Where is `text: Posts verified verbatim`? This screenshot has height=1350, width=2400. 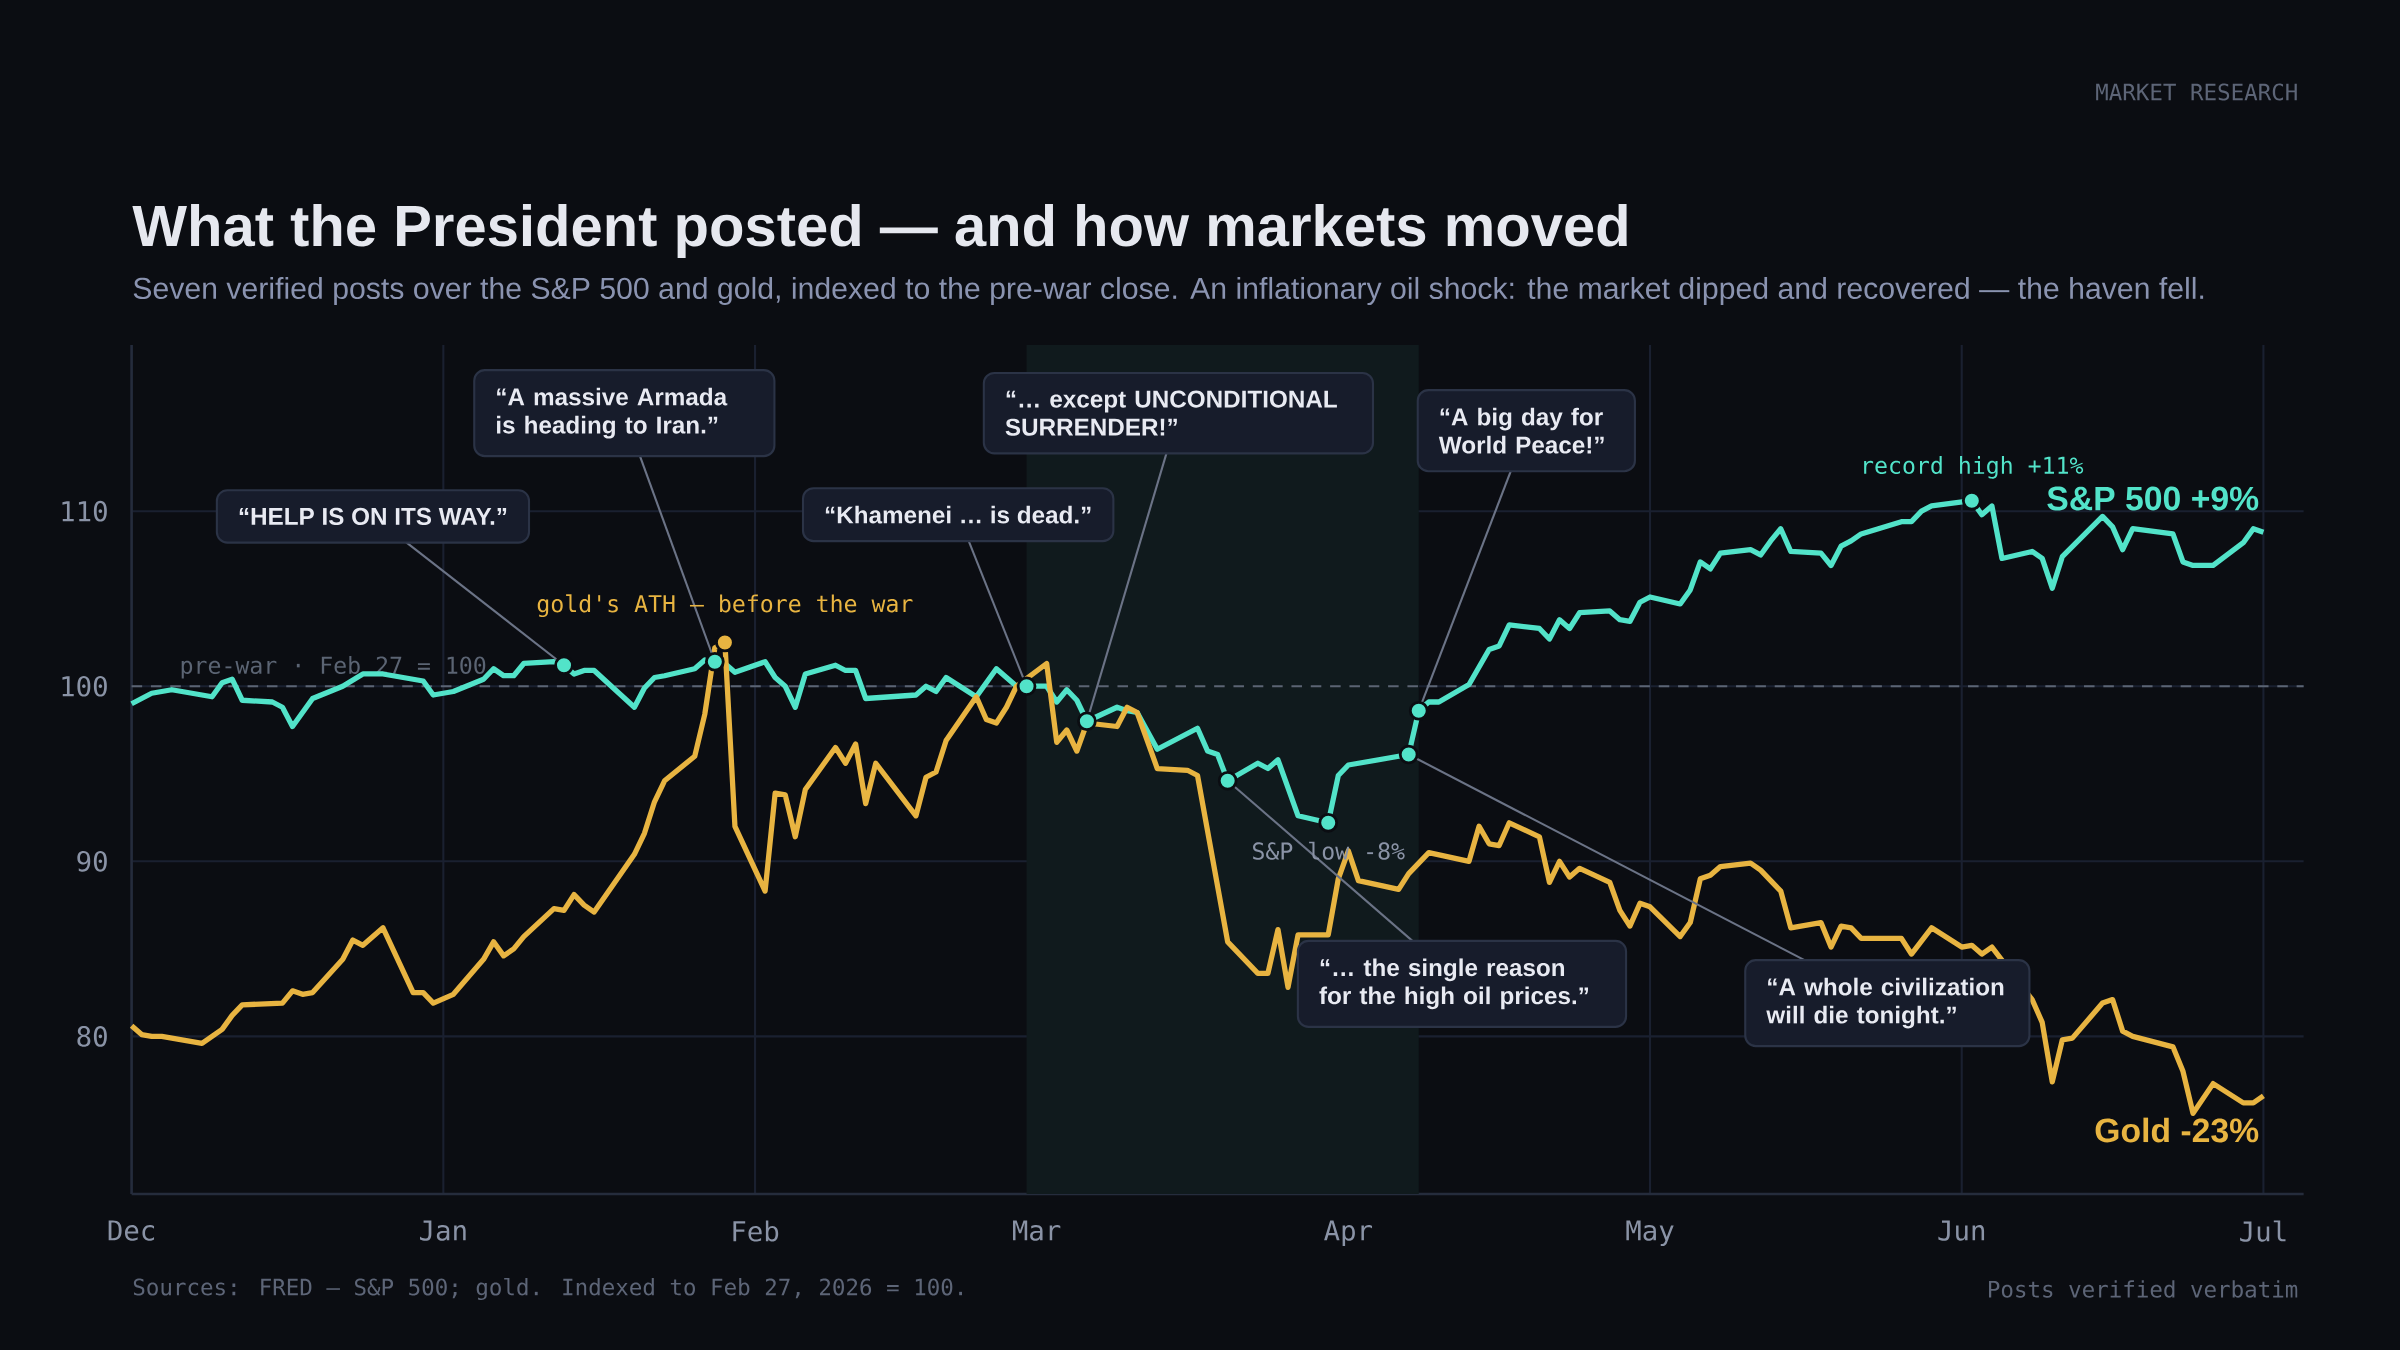
text: Posts verified verbatim is located at coordinates (2143, 1289).